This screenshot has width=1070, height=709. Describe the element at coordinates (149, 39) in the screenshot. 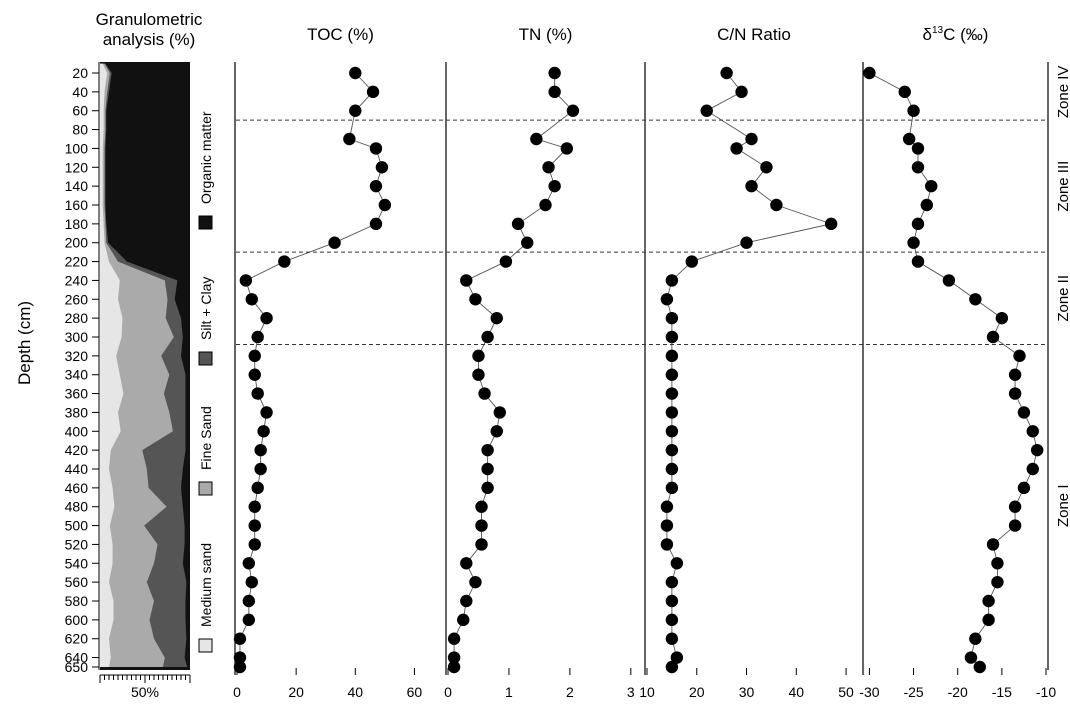

I see `granulometric-title-line2: analysis (%)` at that location.